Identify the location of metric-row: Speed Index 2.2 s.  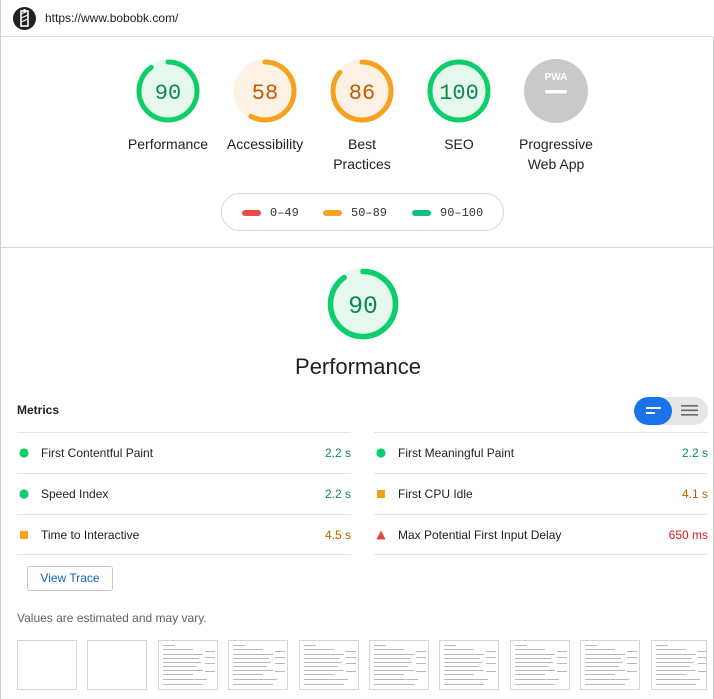
(184, 493).